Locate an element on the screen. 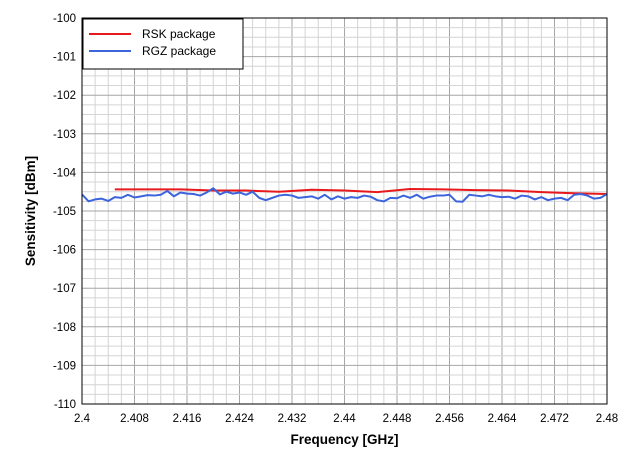 This screenshot has width=635, height=451. x-tick-label: 2.464 is located at coordinates (502, 419).